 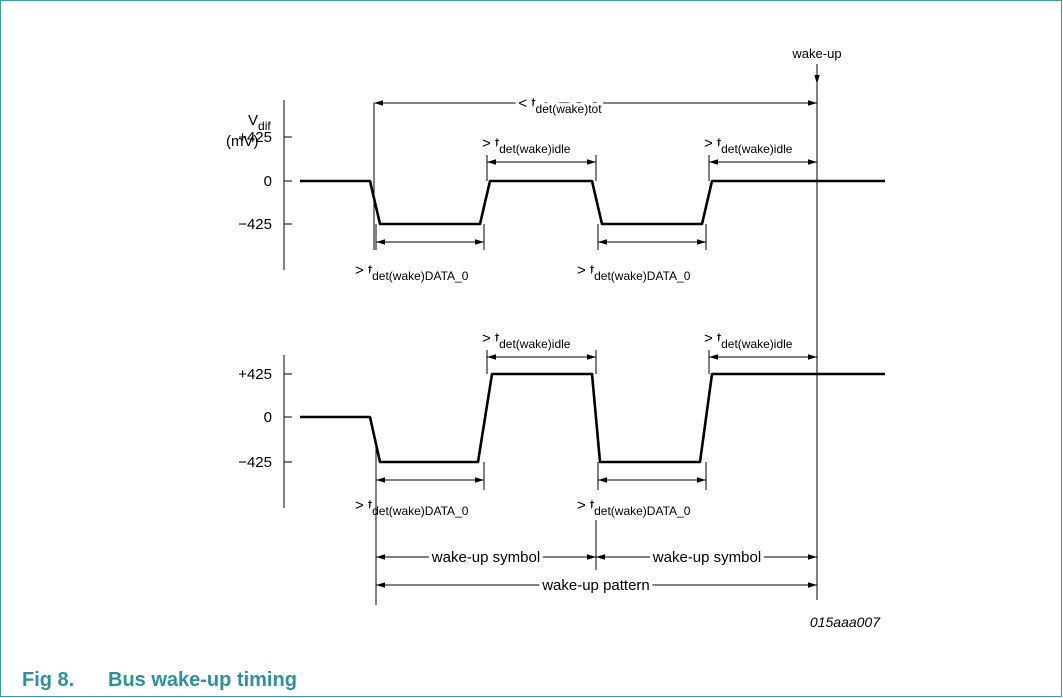 I want to click on pattern-label: wake-up pattern, so click(x=595, y=585).